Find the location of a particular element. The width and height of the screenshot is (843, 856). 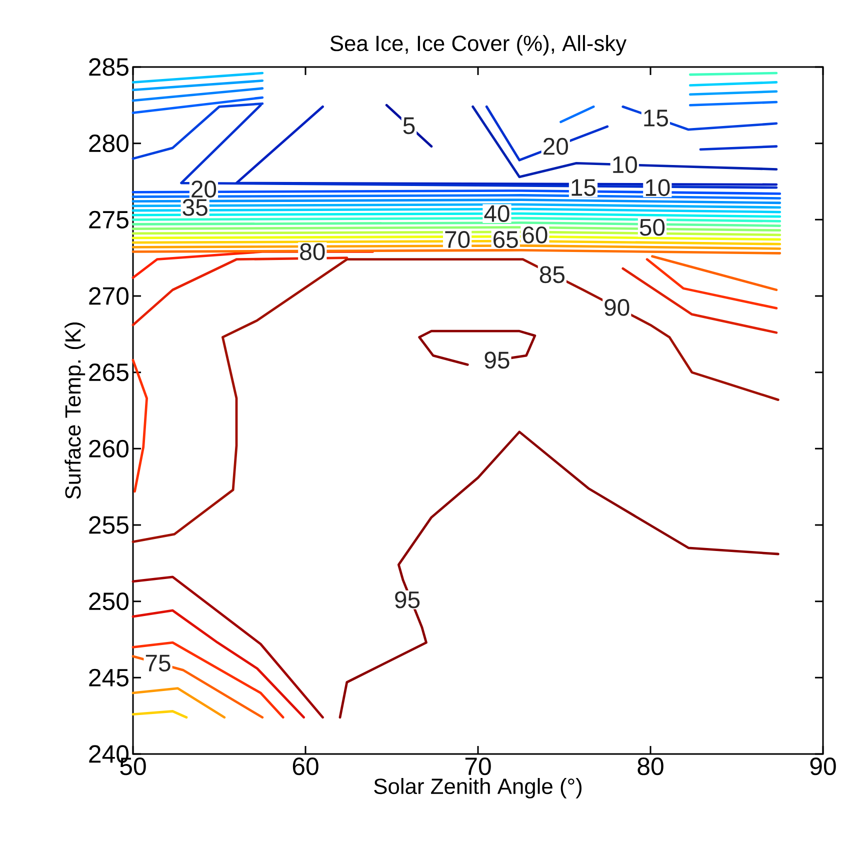

y-tick-label: 245 is located at coordinates (108, 677).